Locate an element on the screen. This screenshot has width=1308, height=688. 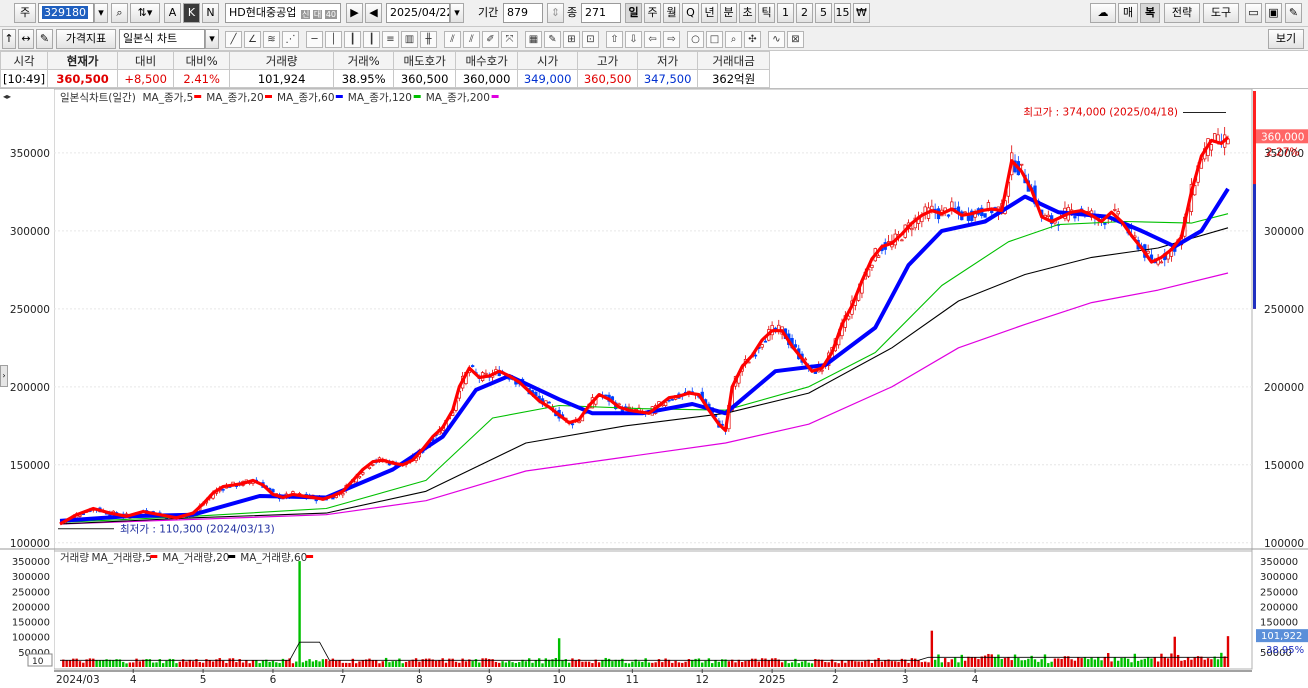
parallel-tool-icon: ⫽ is located at coordinates (452, 39).